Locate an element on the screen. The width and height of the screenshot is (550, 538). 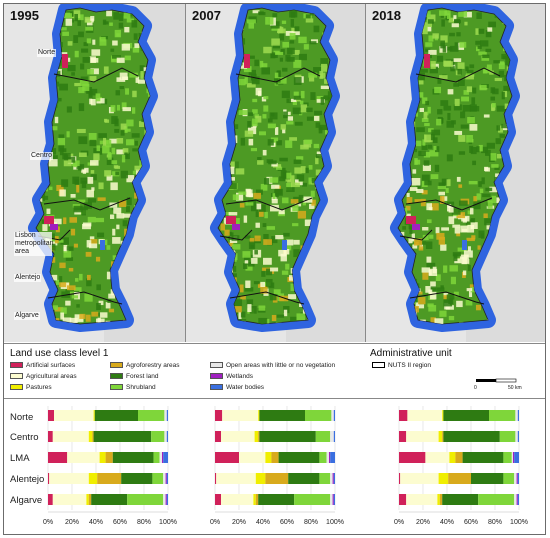
legend-item-6: Open areas with little or no vegetation is located at coordinates (272, 366).